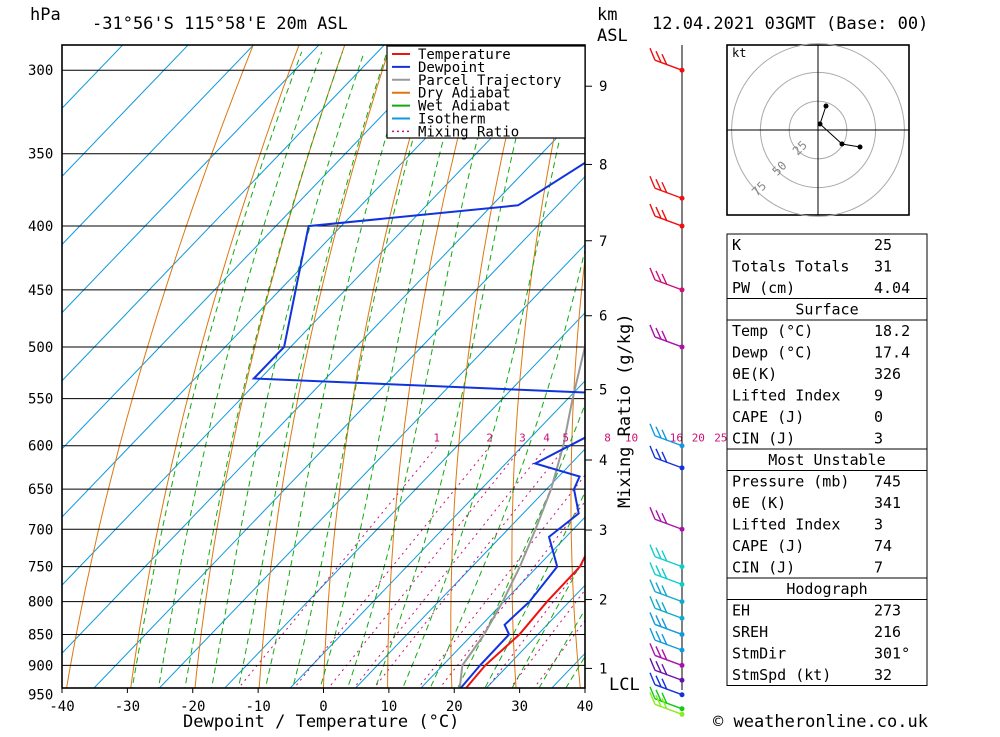 The width and height of the screenshot is (1000, 737). What do you see at coordinates (790, 267) in the screenshot?
I see `general-index-label: Totals Totals` at bounding box center [790, 267].